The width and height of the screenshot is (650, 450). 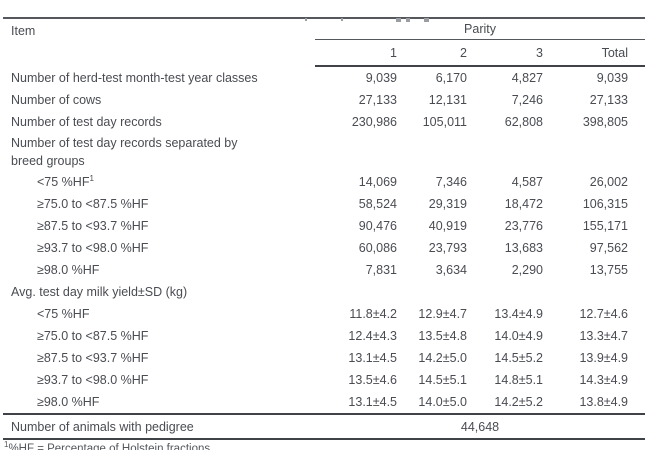 I want to click on row-label: Number of cows, so click(x=56, y=100).